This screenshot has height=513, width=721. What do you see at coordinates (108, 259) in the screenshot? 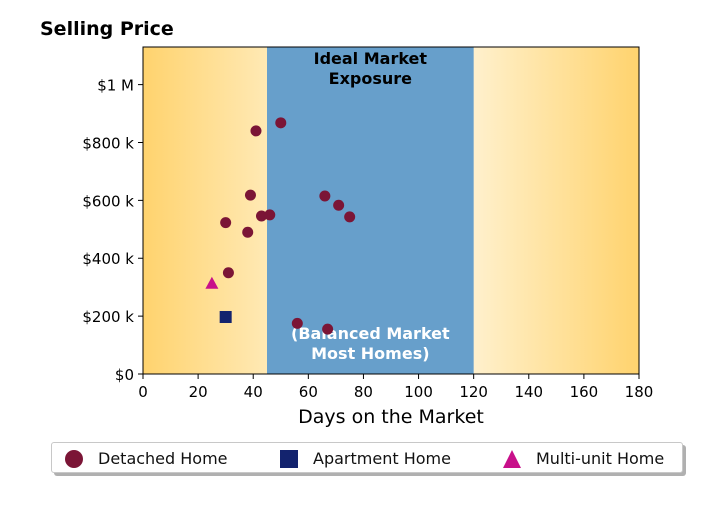
I see `y-tick-label: $400 k` at bounding box center [108, 259].